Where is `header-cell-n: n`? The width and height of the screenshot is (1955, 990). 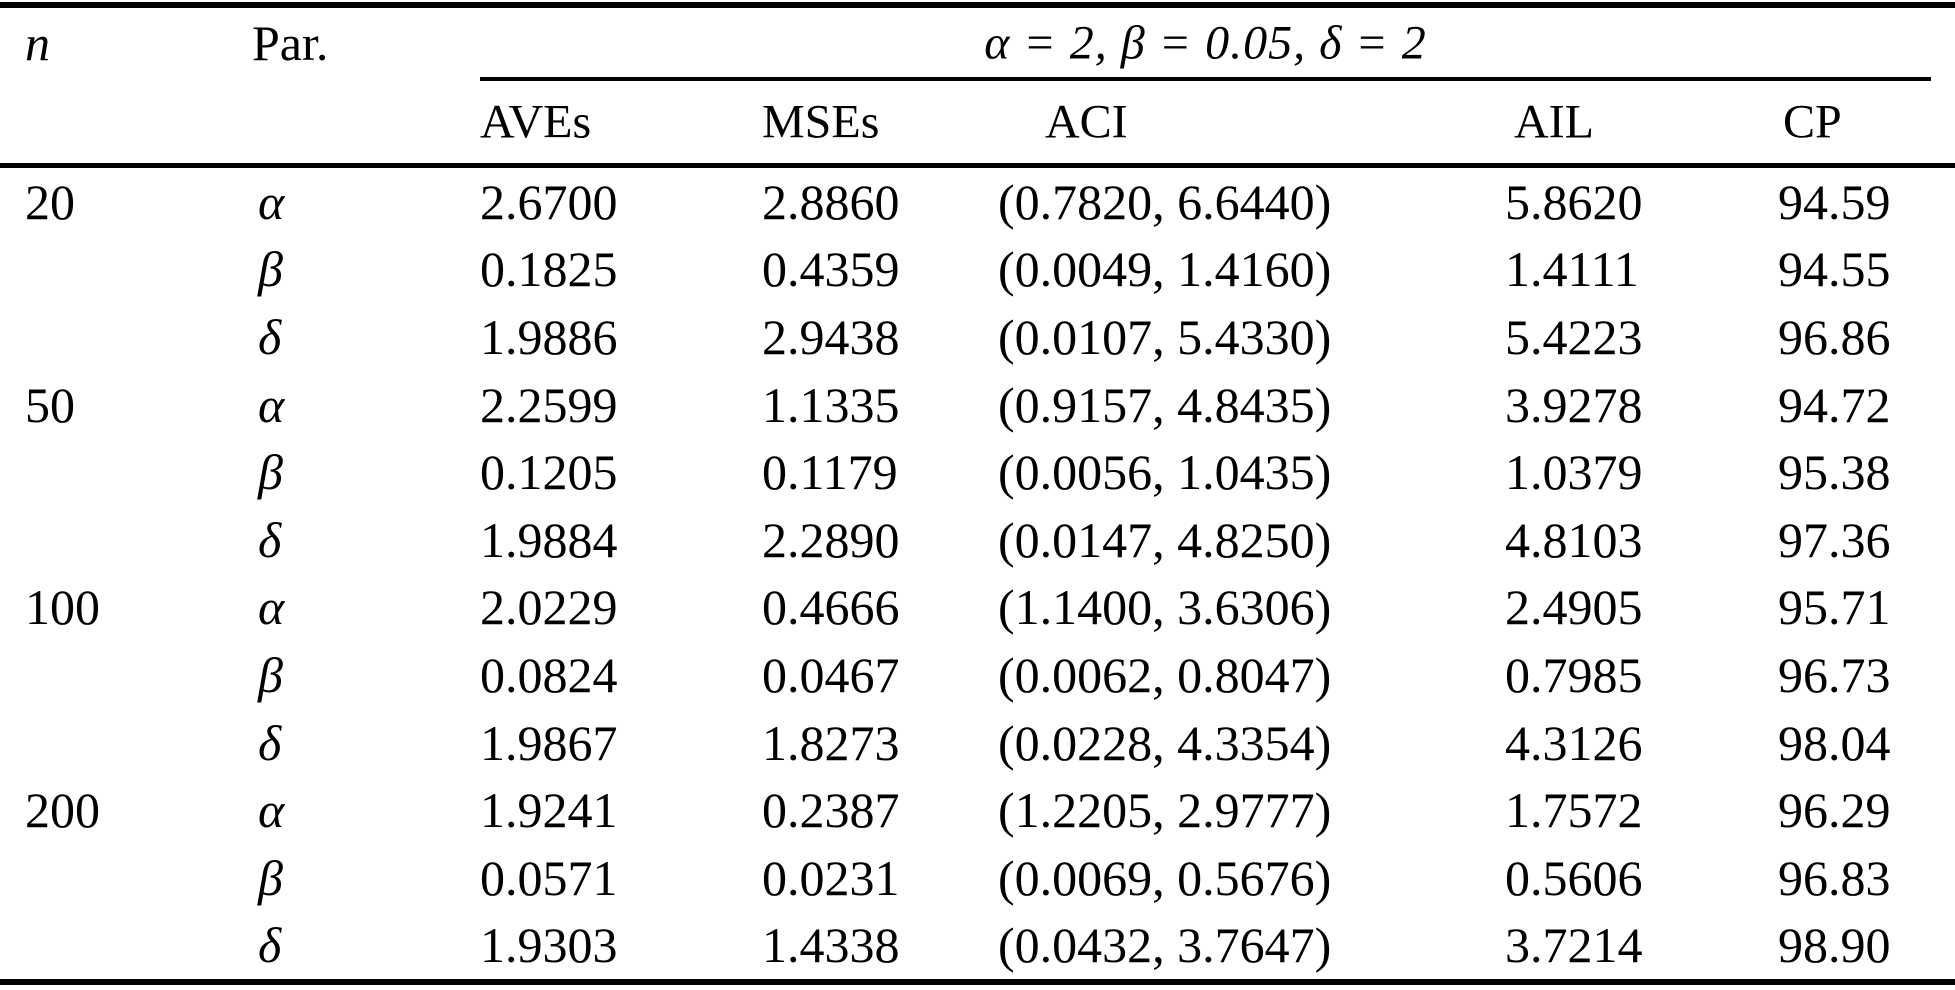
header-cell-n: n is located at coordinates (125, 43).